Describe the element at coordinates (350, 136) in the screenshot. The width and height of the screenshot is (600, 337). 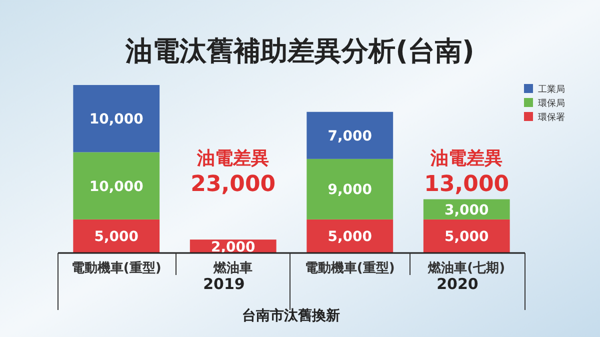
I see `data-label: 7,000` at that location.